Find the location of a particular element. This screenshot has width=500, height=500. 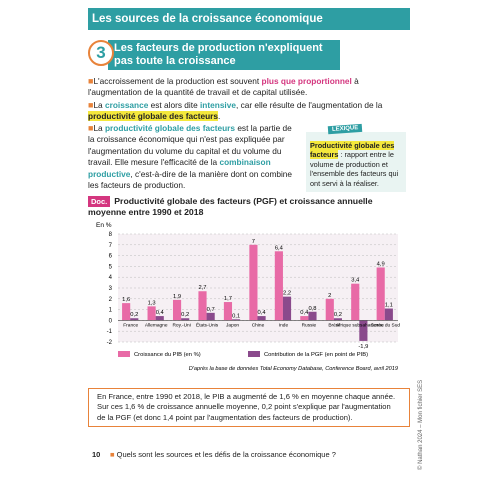

x-tick-label: France is located at coordinates (130, 325).